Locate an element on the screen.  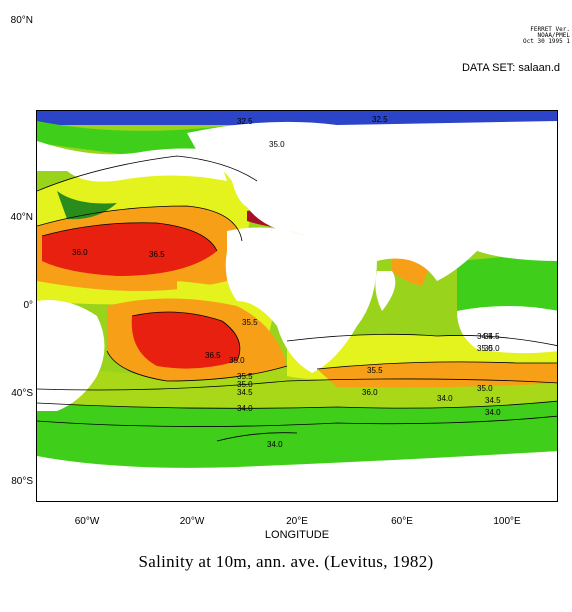
y-axis-label-80s: 80°S is located at coordinates (22, 481).